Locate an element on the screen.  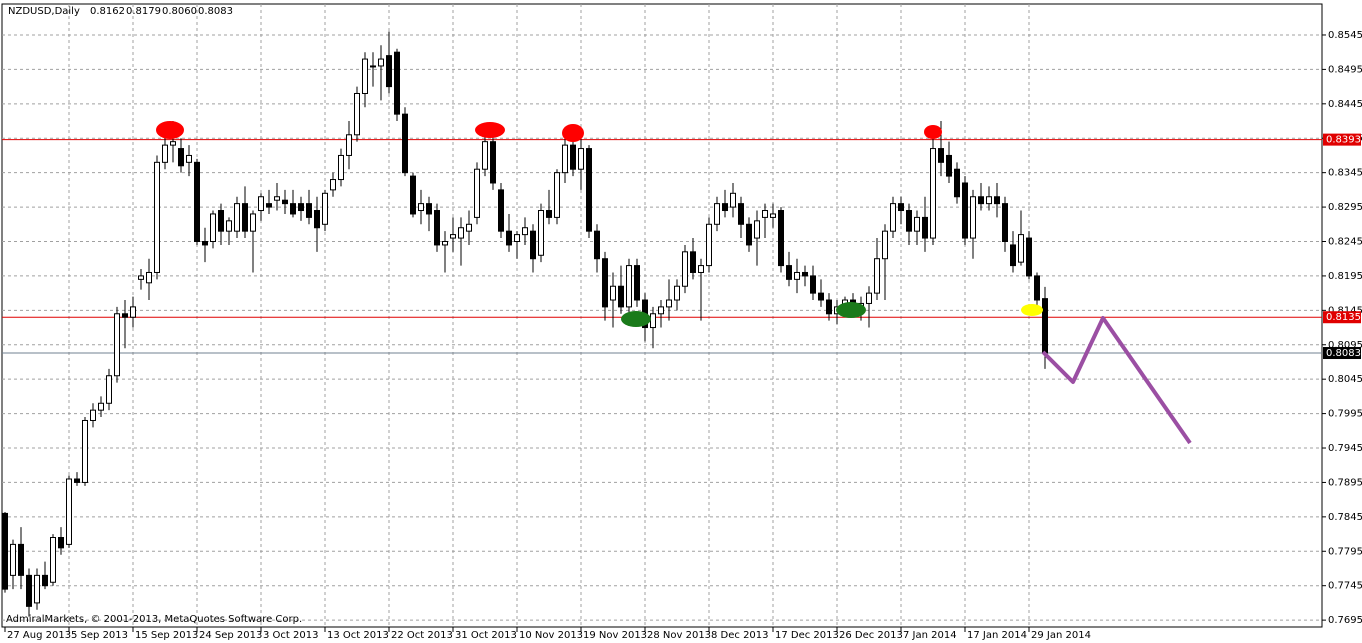
y-tick-label: 0.7745 is located at coordinates (1345, 586).